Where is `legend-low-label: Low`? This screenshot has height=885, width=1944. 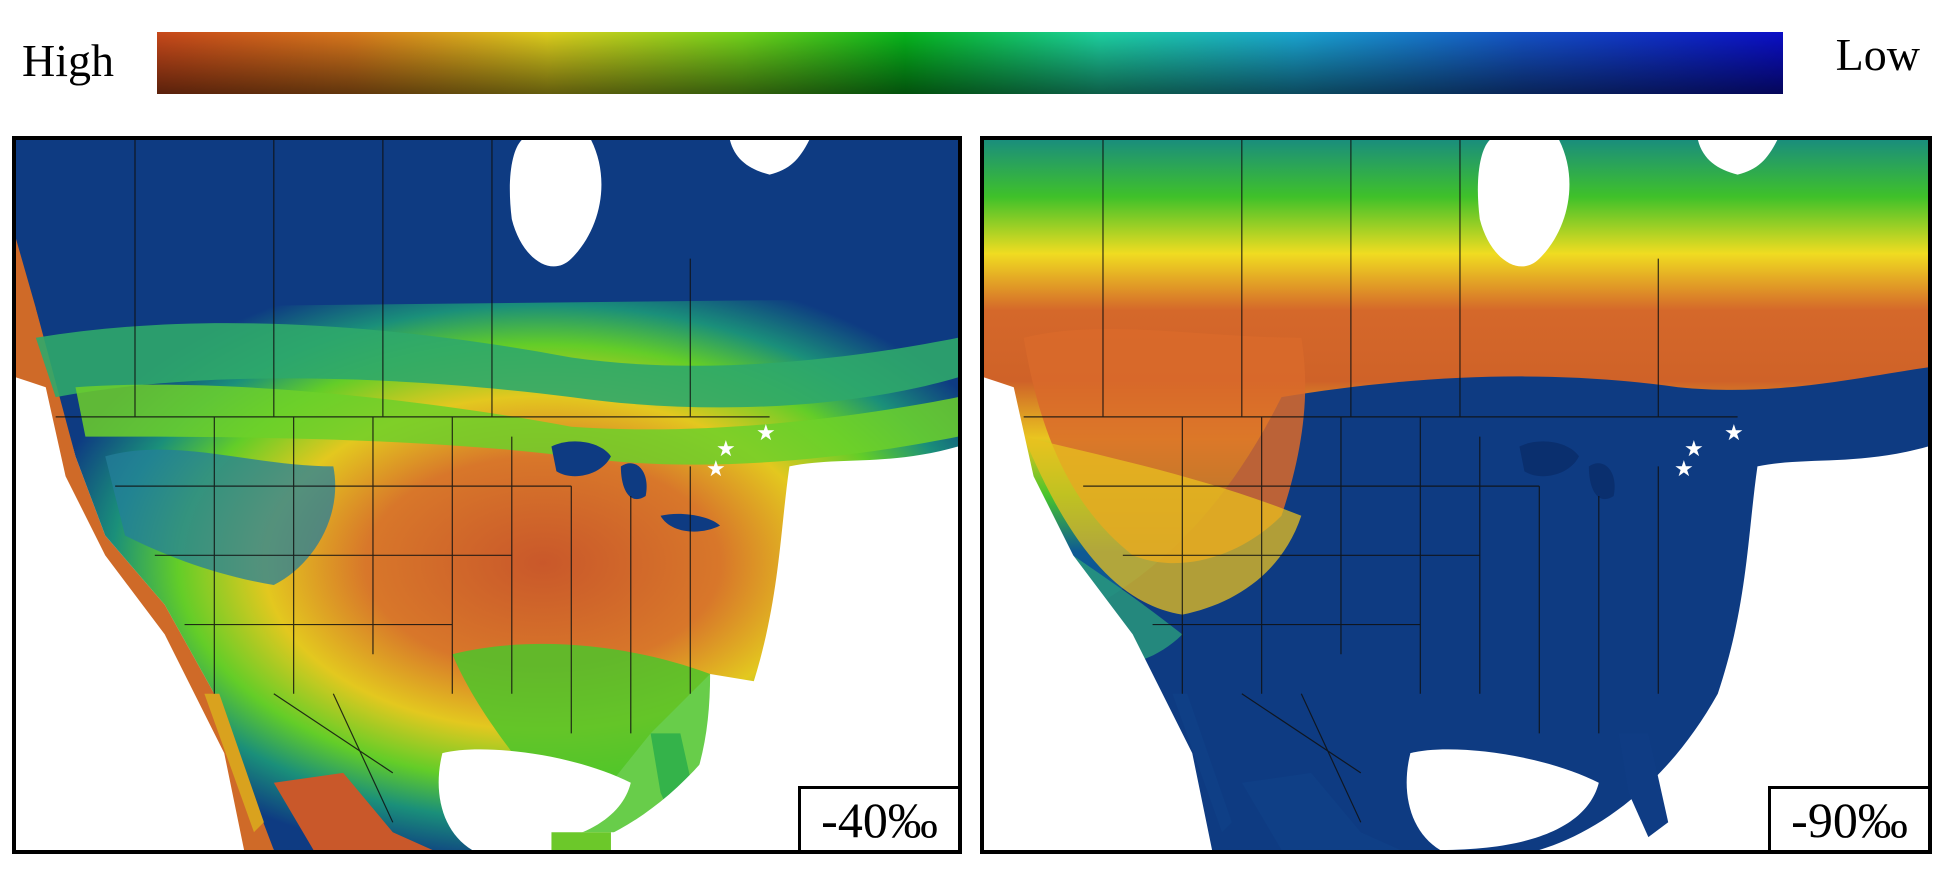 legend-low-label: Low is located at coordinates (1877, 54).